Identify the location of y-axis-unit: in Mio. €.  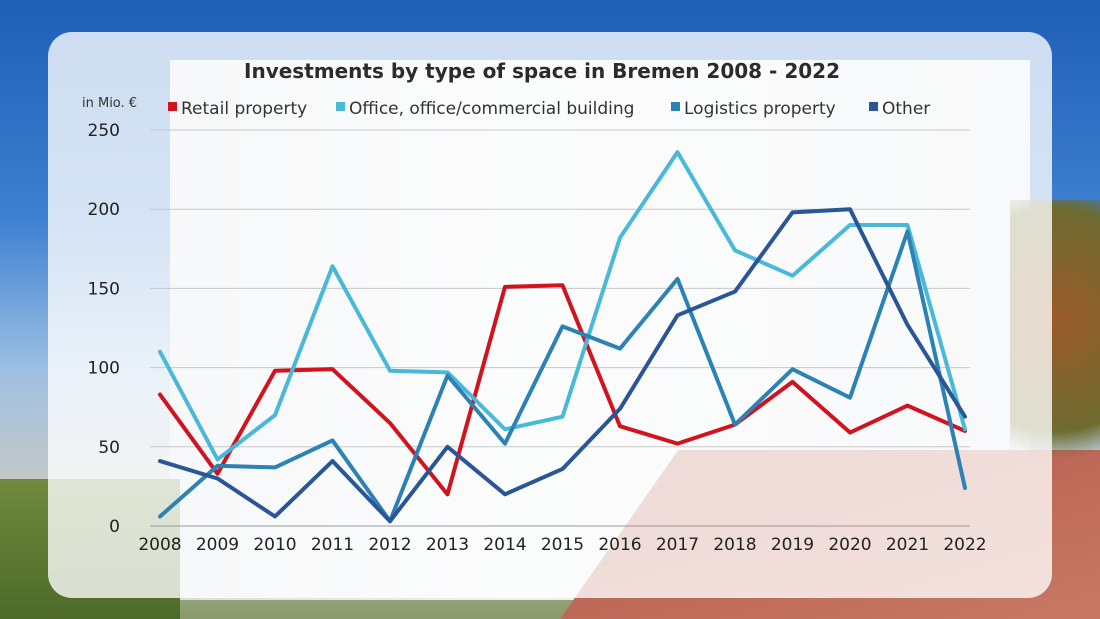
(109, 103).